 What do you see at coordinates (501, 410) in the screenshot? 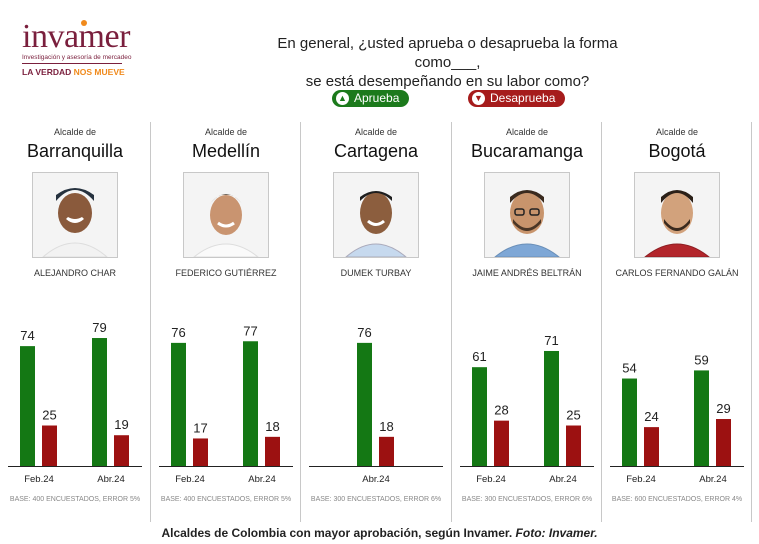
I see `disapprove-value-label: 28` at bounding box center [501, 410].